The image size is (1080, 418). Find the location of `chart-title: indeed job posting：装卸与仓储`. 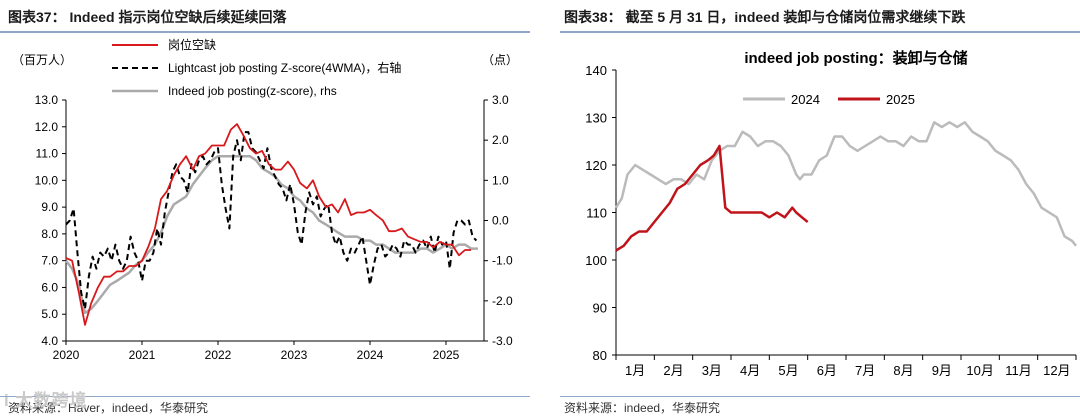

chart-title: indeed job posting：装卸与仓储 is located at coordinates (855, 58).